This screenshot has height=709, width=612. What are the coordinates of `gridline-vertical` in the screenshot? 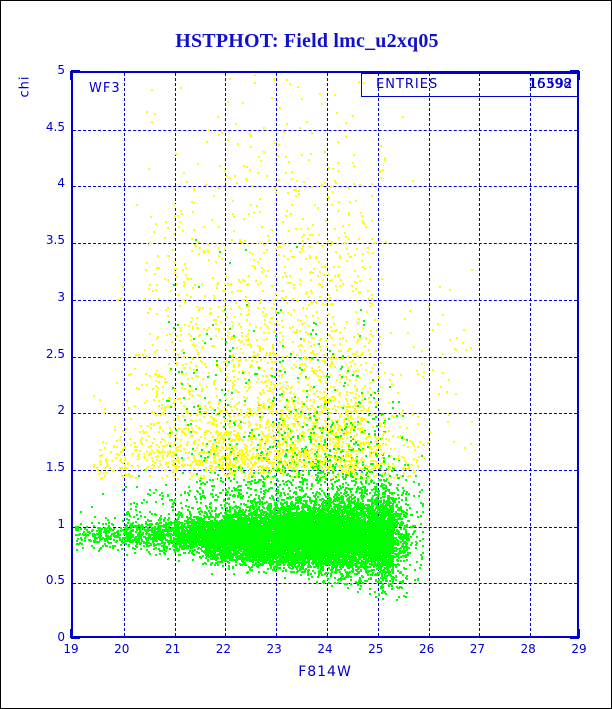 It's located at (225, 354).